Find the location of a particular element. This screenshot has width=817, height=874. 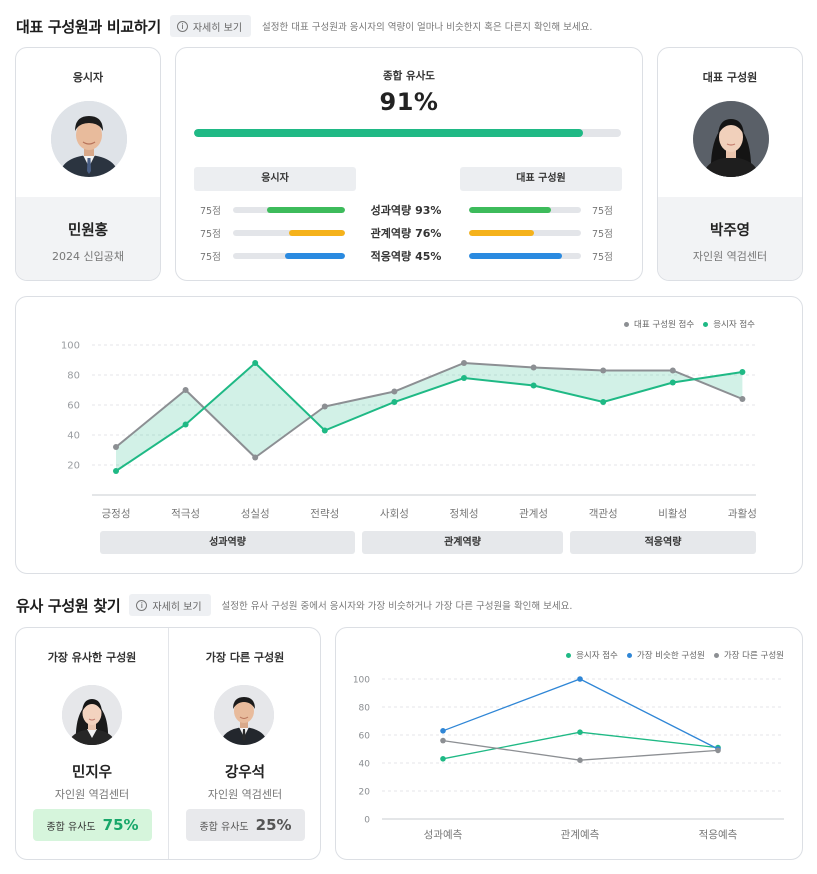

x-tick-label: 적응예측 is located at coordinates (718, 834).